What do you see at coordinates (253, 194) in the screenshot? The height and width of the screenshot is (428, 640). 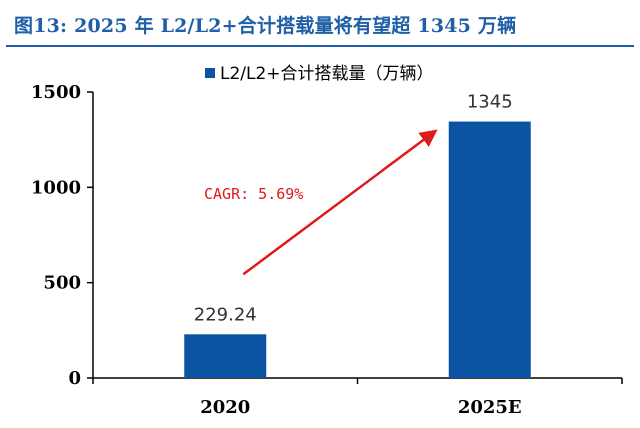 I see `cagr-label: CAGR: 5.69%` at bounding box center [253, 194].